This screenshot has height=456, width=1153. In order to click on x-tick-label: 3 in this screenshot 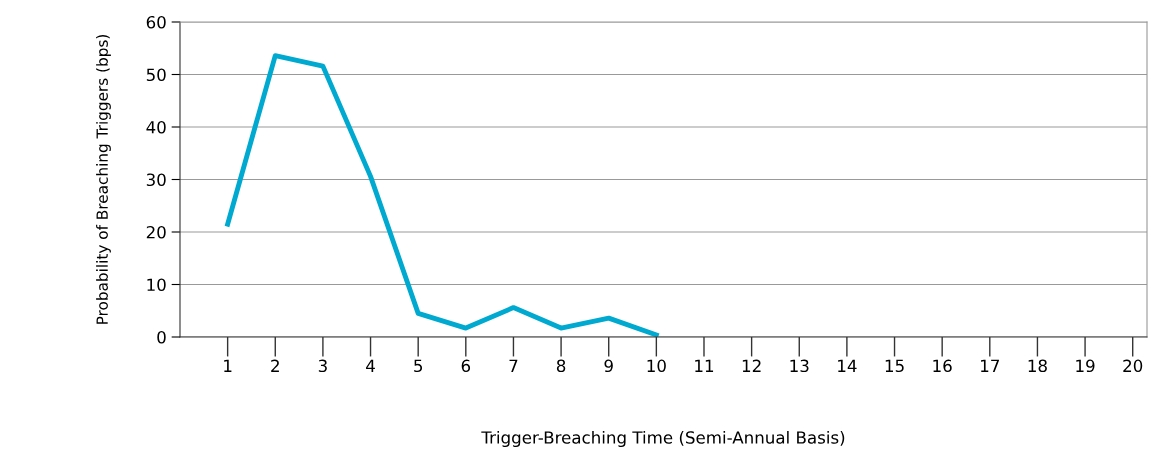, I will do `click(322, 366)`.